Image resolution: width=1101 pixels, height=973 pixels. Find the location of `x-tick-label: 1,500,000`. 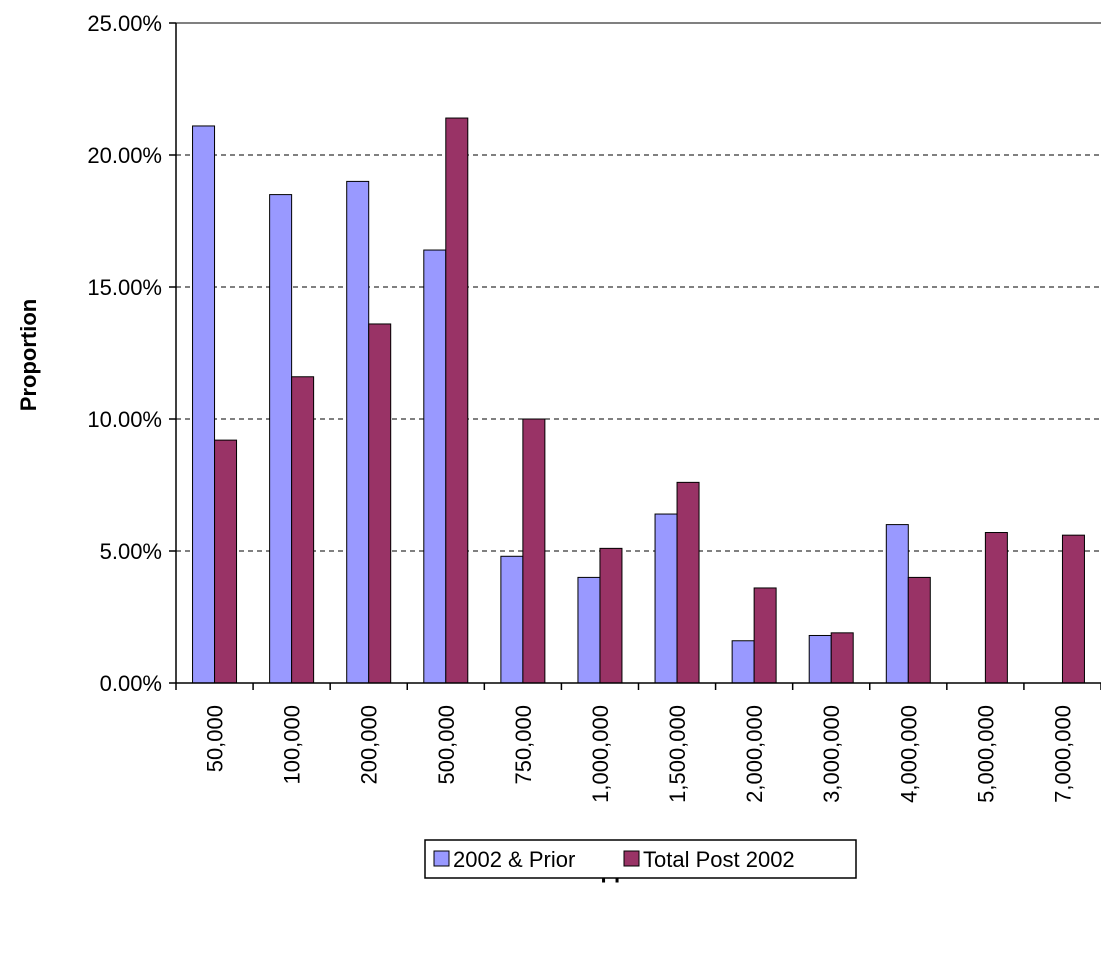

x-tick-label: 1,500,000 is located at coordinates (677, 754).